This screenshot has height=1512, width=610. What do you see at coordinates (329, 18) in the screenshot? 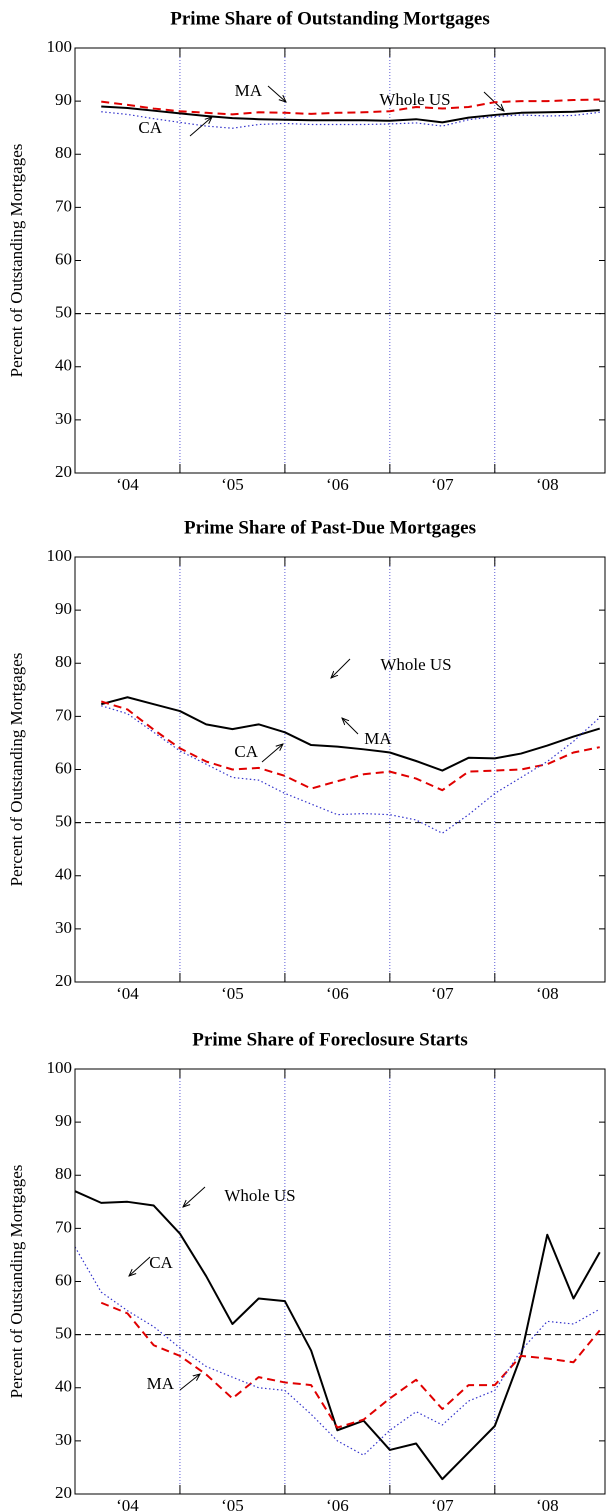
I see `chart-title: Prime Share of Outstanding Mortgages` at bounding box center [329, 18].